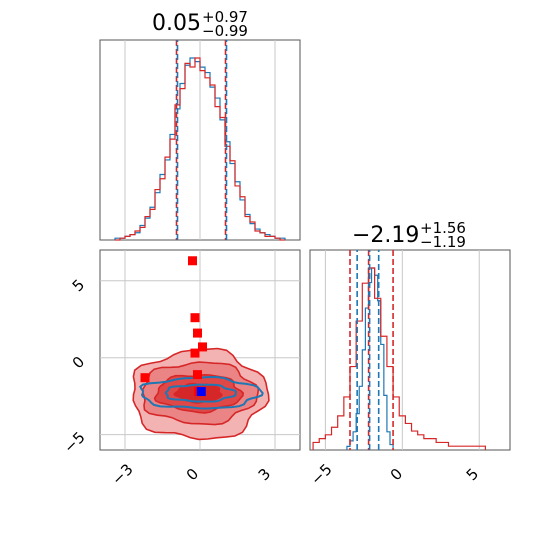 Image resolution: width=550 pixels, height=550 pixels. Describe the element at coordinates (443, 242) in the screenshot. I see `title-sub: −1.19` at that location.